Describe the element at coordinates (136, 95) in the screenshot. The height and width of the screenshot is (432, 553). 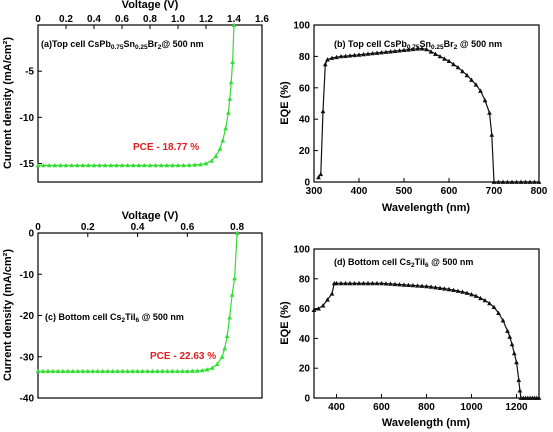
I see `panel-a-series` at that location.